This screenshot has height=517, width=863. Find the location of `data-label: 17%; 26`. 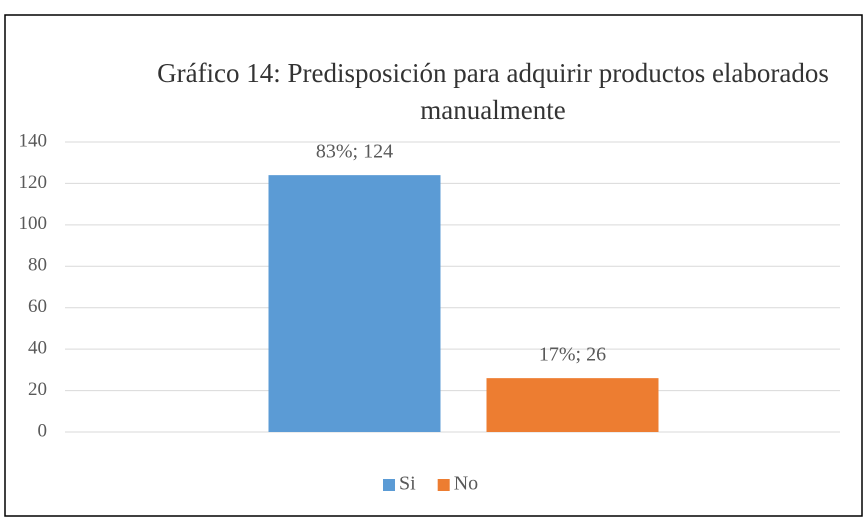

data-label: 17%; 26 is located at coordinates (572, 355).